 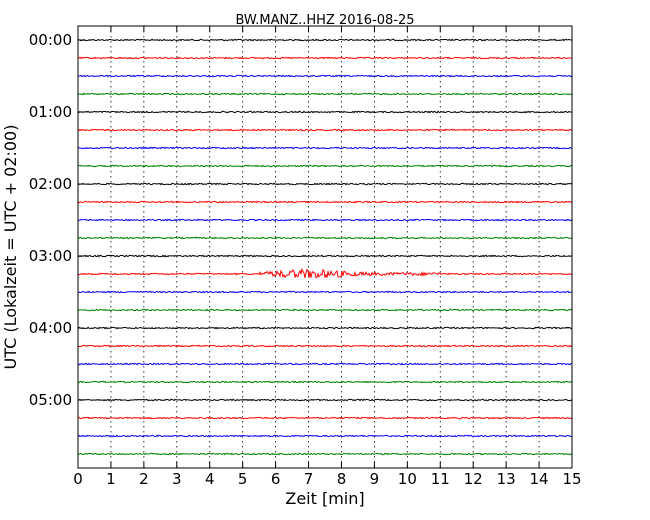 What do you see at coordinates (111, 479) in the screenshot?
I see `x-tick-label: 1` at bounding box center [111, 479].